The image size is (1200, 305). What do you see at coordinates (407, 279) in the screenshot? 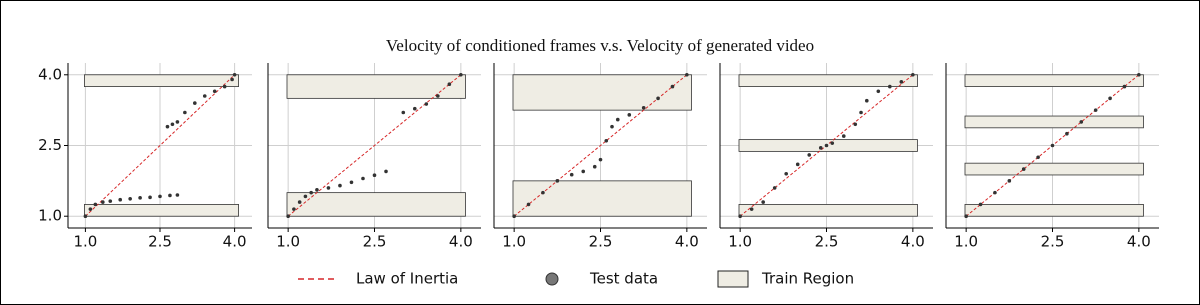
I see `legend-label: Law of Inertia` at bounding box center [407, 279].